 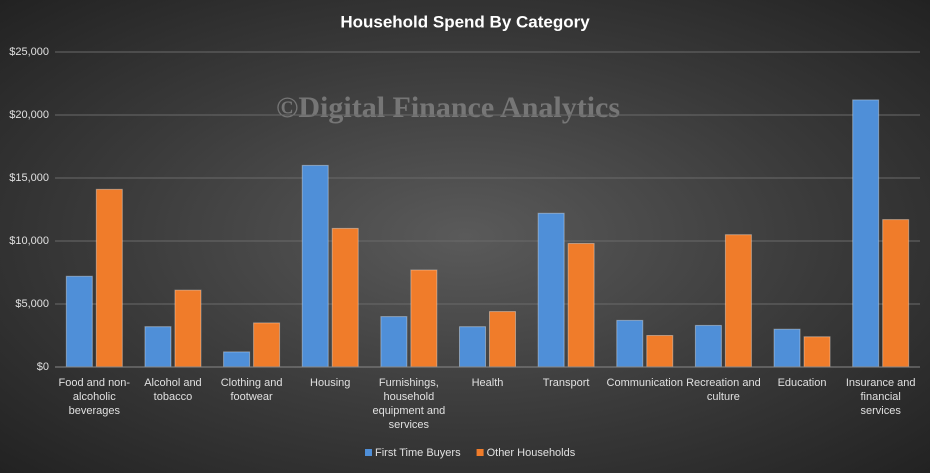 I want to click on x-tick-label: Alcohol and tobacco, so click(x=173, y=390).